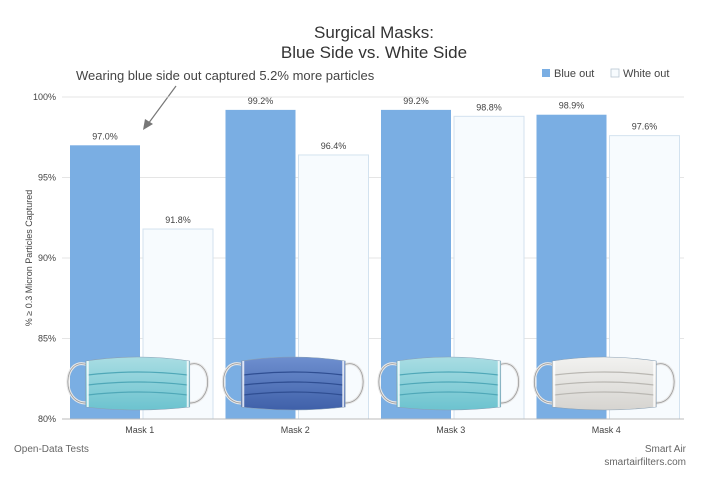 The height and width of the screenshot is (481, 712). What do you see at coordinates (295, 430) in the screenshot?
I see `x-category-label: Mask 2` at bounding box center [295, 430].